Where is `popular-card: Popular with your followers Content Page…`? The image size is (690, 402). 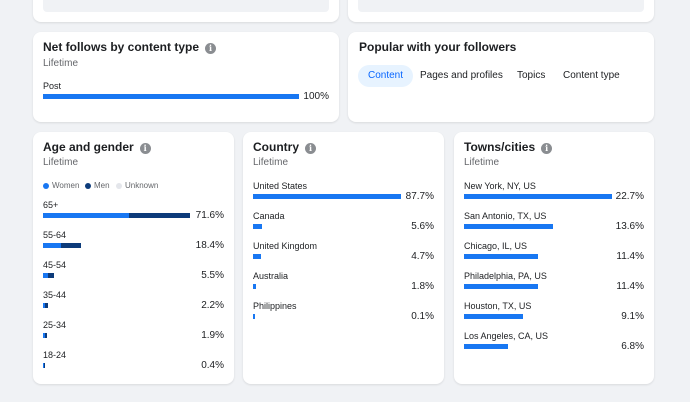 popular-card: Popular with your followers Content Page… is located at coordinates (501, 77).